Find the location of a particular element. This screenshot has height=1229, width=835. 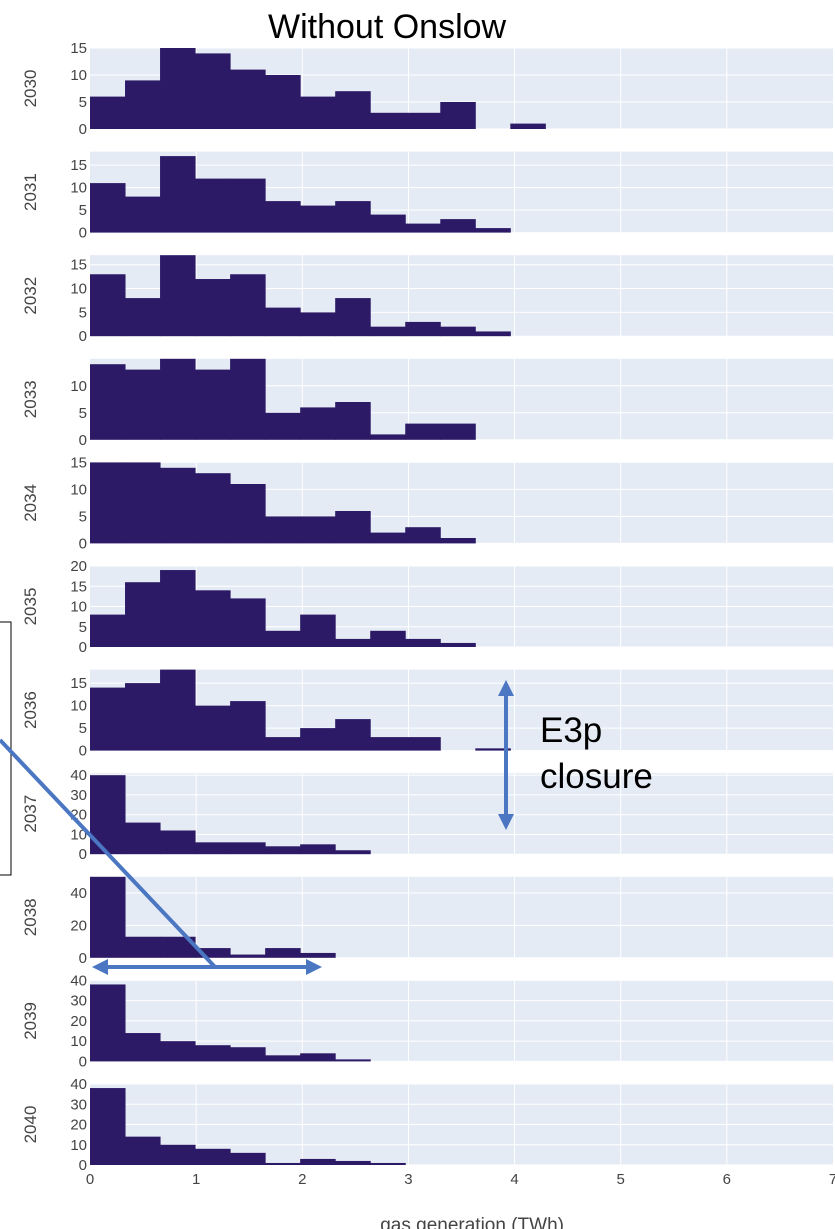

year-label: 2032 is located at coordinates (30, 296).